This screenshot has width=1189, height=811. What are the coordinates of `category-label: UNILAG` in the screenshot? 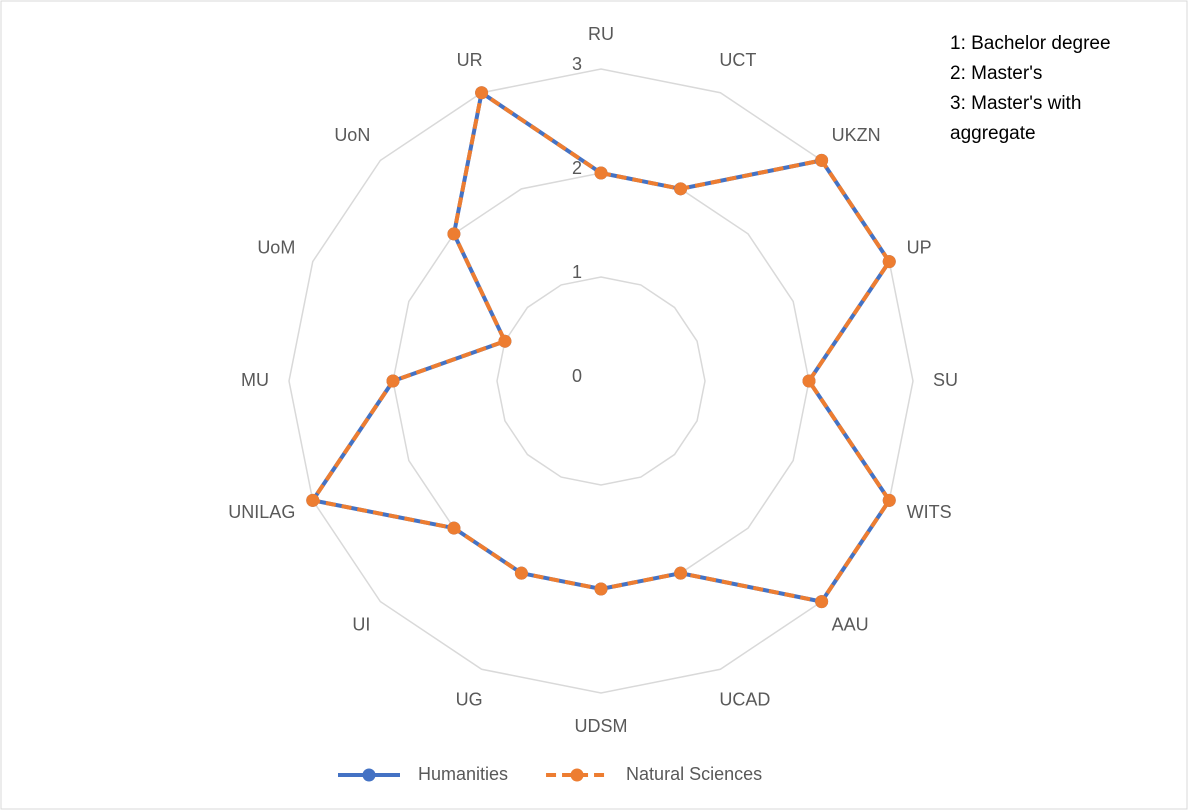 It's located at (261, 512).